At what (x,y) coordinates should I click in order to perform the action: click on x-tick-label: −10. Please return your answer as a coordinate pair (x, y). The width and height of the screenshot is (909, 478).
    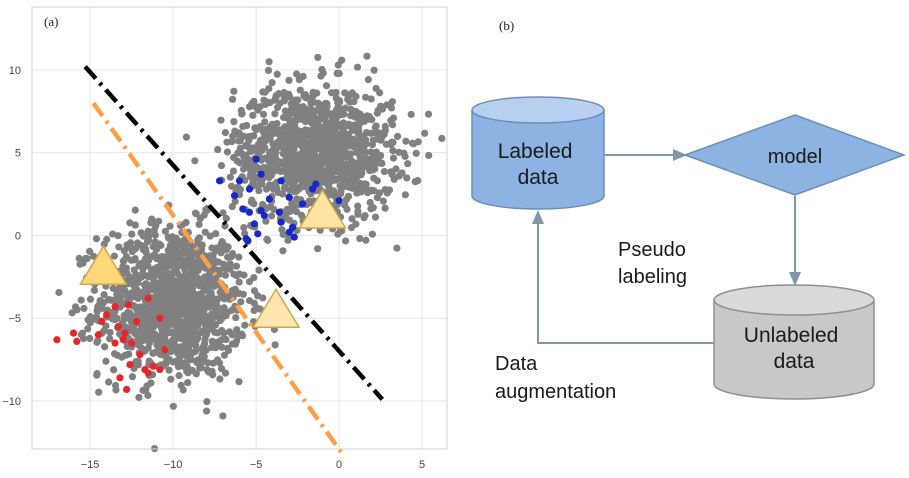
    Looking at the image, I should click on (173, 465).